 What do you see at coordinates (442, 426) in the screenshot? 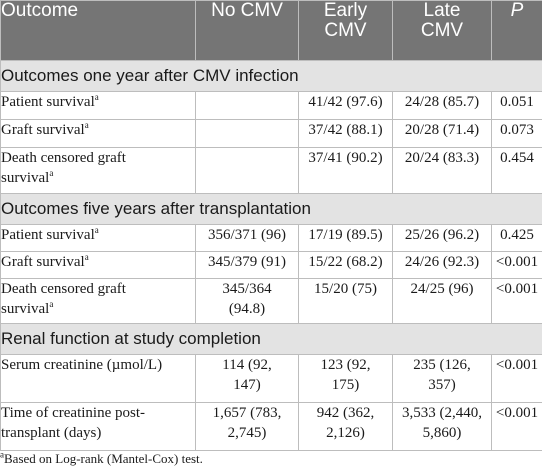
I see `cell-late-cmv: 3,533 (2,440, 5,860)` at bounding box center [442, 426].